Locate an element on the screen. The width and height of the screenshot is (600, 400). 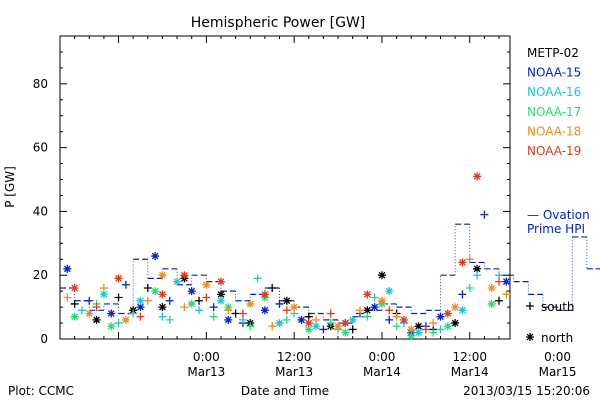
x-tick-label: 12:00 is located at coordinates (294, 357).